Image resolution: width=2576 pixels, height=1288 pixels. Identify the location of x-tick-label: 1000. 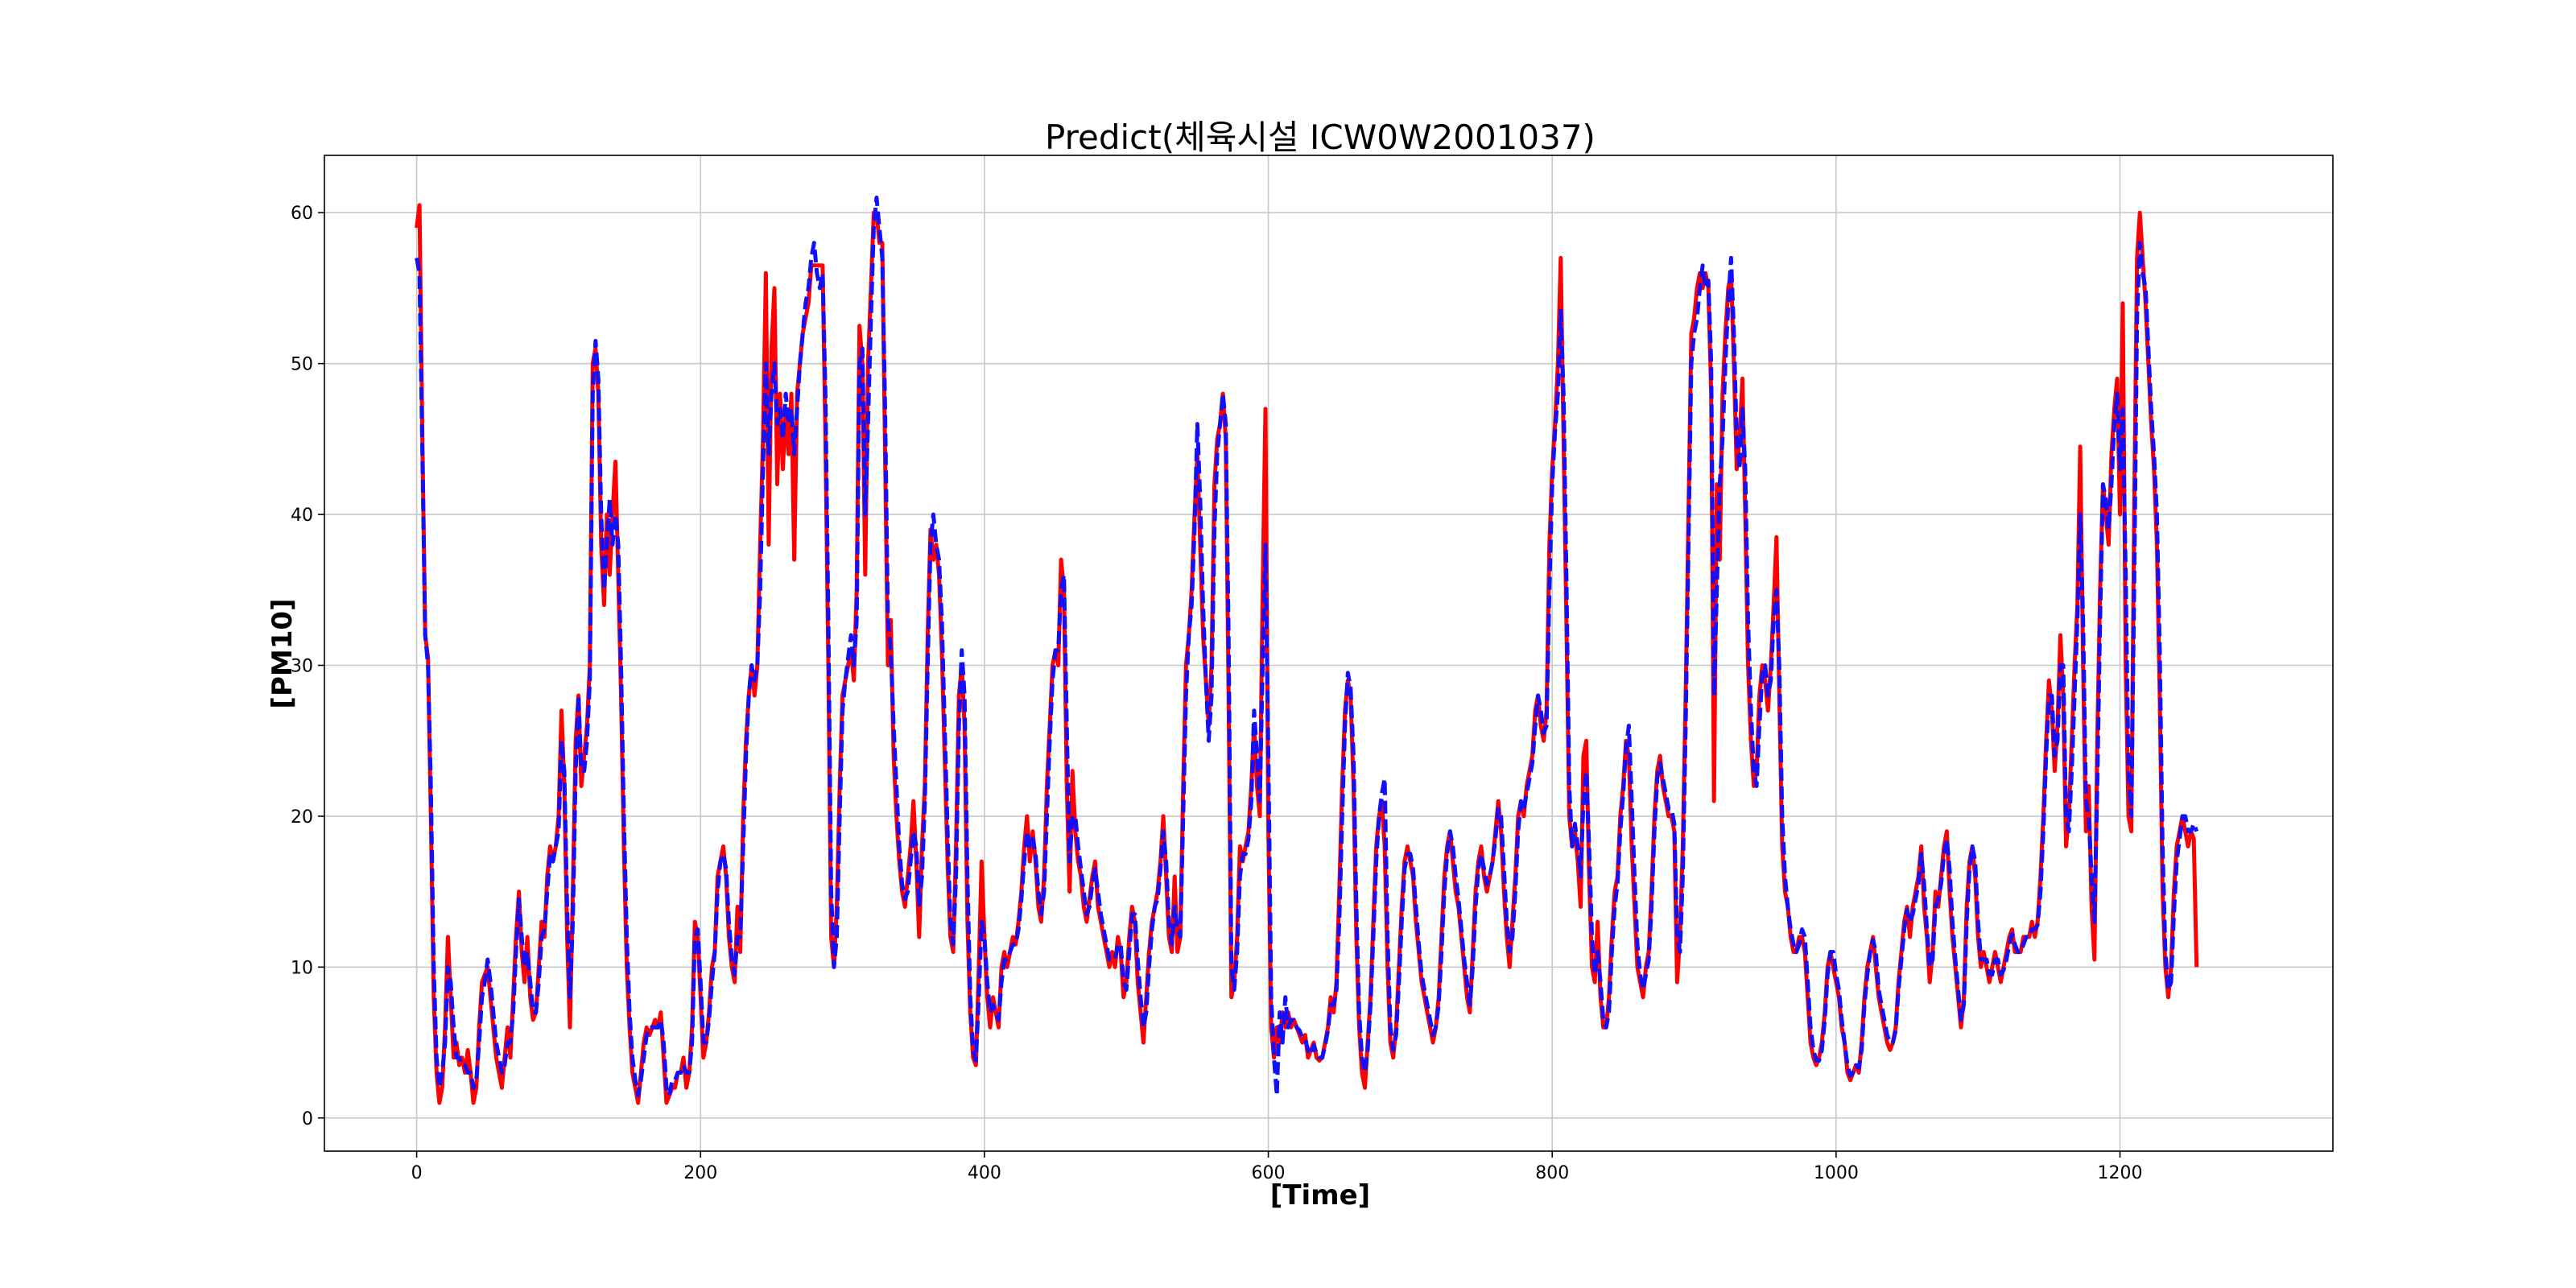
(1836, 1173).